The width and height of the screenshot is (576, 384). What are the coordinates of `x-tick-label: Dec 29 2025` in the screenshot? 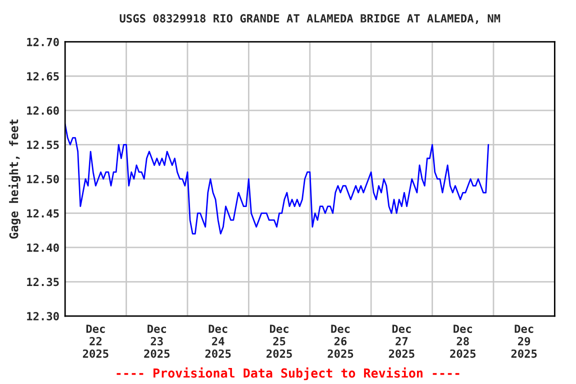 It's located at (524, 341).